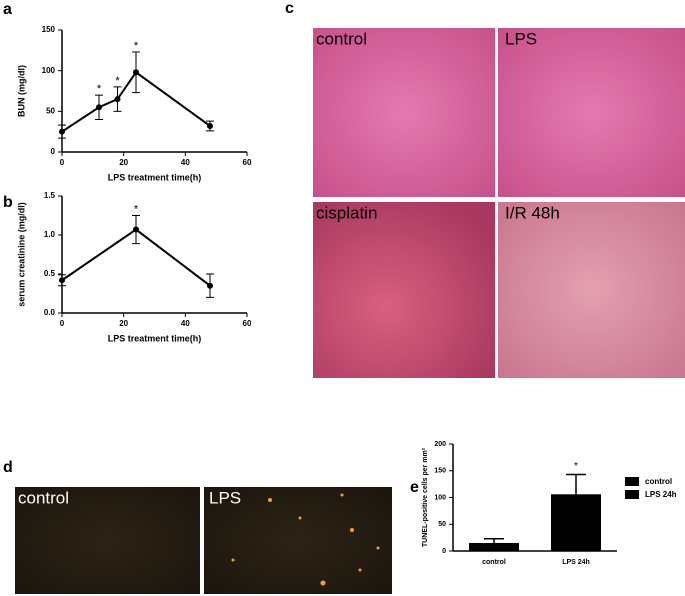 The width and height of the screenshot is (685, 596). Describe the element at coordinates (50, 234) in the screenshot. I see `y-tick-label: 1.0` at that location.